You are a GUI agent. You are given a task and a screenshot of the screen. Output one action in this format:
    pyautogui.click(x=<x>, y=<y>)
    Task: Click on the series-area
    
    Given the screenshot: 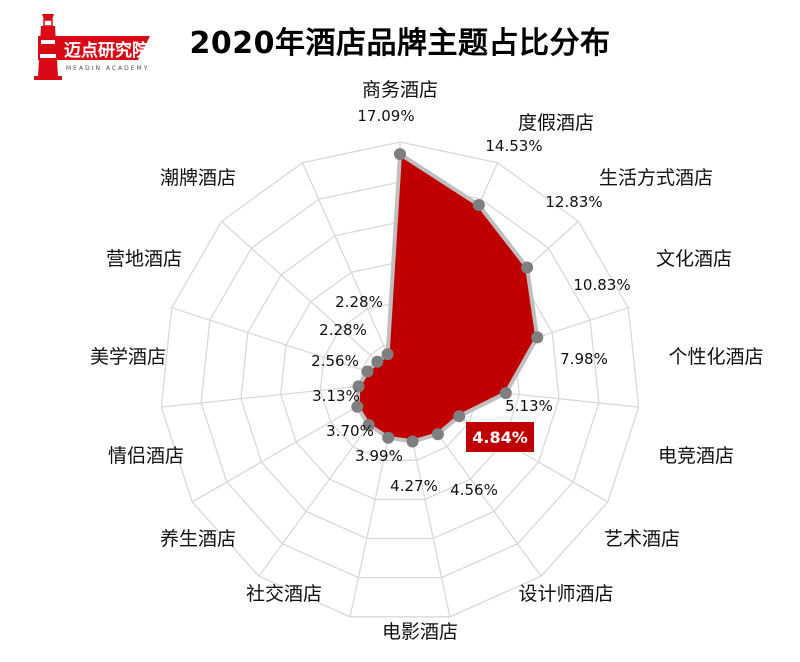 What is the action you would take?
    pyautogui.click(x=447, y=298)
    